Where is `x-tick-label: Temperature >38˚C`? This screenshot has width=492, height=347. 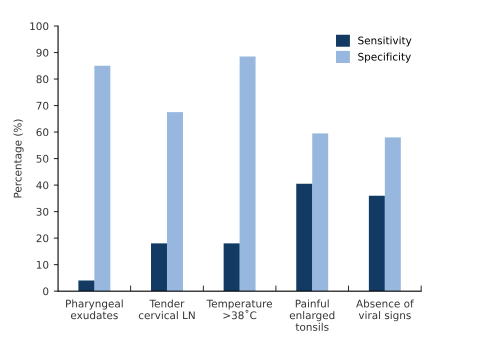
x-tick-label: Temperature >38˚C is located at coordinates (239, 310).